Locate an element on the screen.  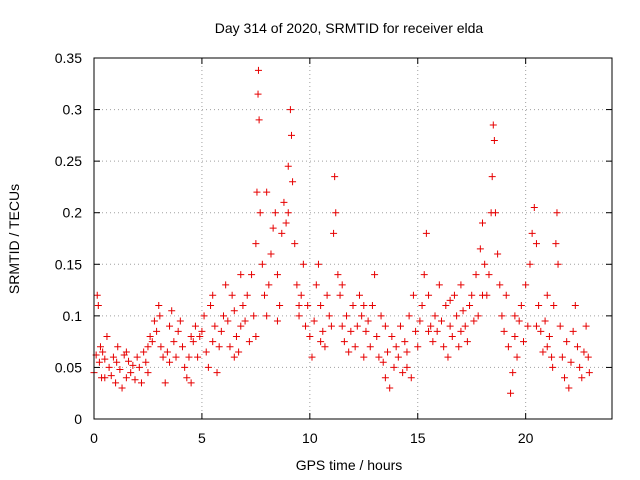
x-tick-label: 20 is located at coordinates (526, 438).